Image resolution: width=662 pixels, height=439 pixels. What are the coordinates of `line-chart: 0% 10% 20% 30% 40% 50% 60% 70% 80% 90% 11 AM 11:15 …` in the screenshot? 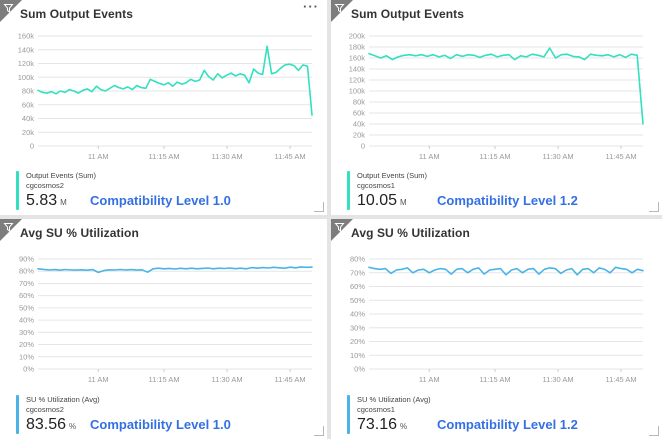 It's located at (166, 319).